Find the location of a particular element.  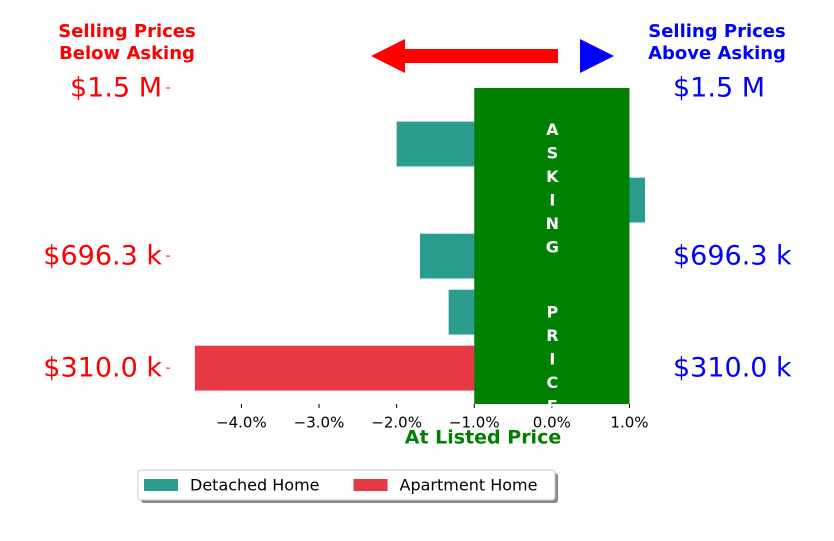

arrow-head-right is located at coordinates (597, 56).